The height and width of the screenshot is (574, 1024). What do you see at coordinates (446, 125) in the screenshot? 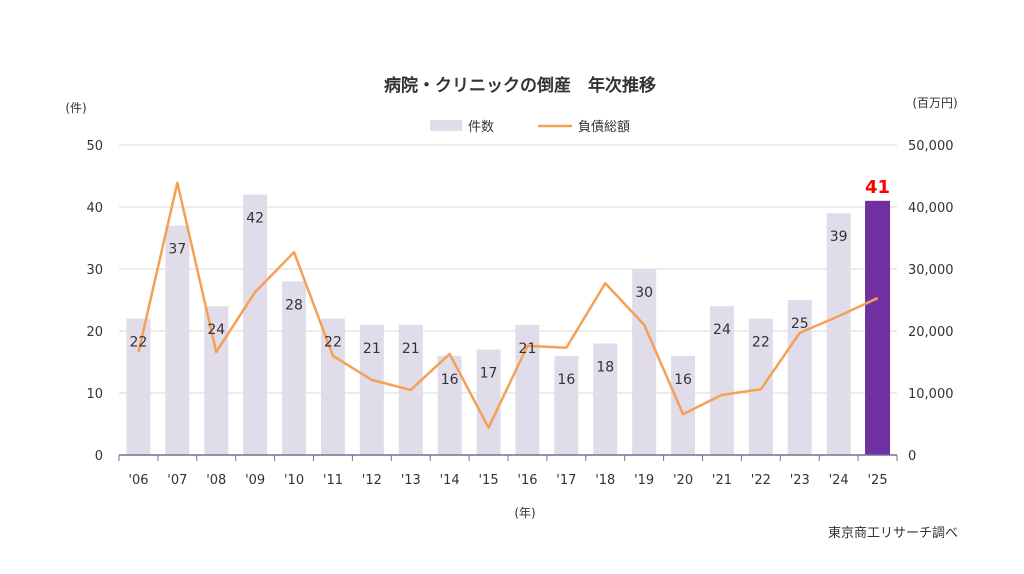
I see `legend-bar-swatch` at bounding box center [446, 125].